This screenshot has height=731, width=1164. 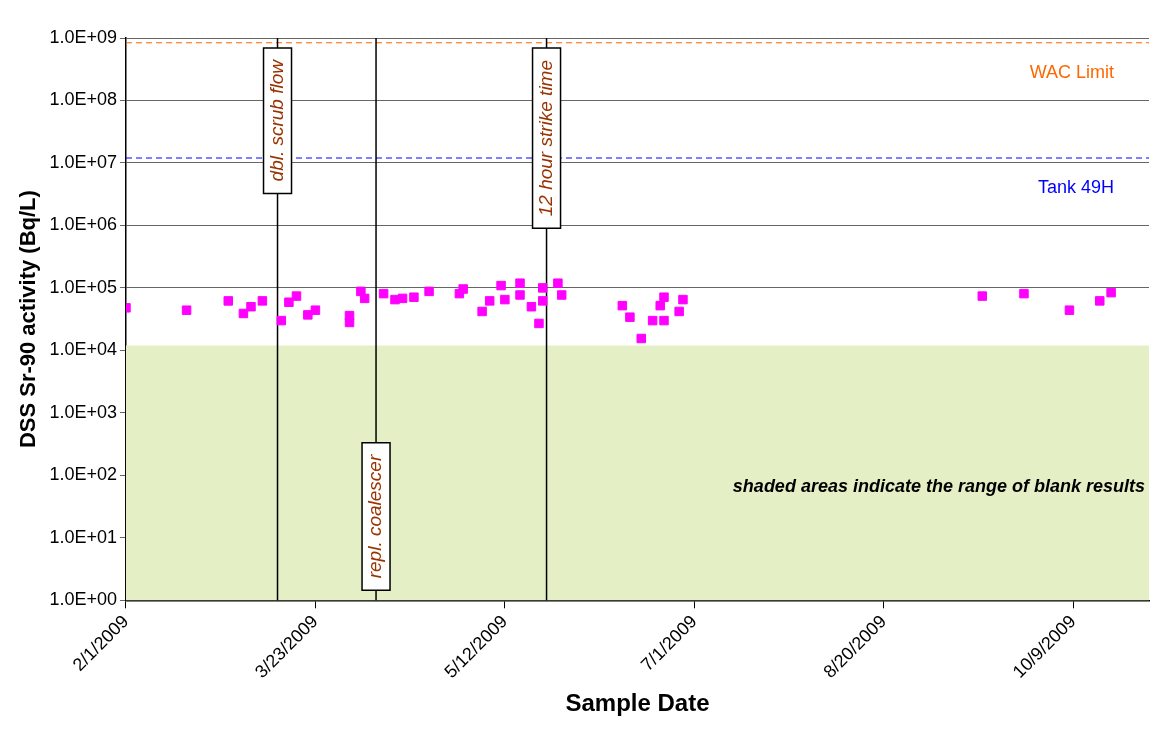 I want to click on x-axis-title: Sample Date, so click(x=637, y=703).